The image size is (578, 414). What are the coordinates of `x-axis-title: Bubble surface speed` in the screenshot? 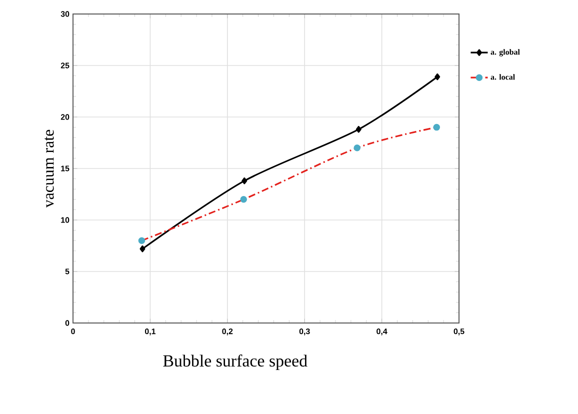 It's located at (235, 362).